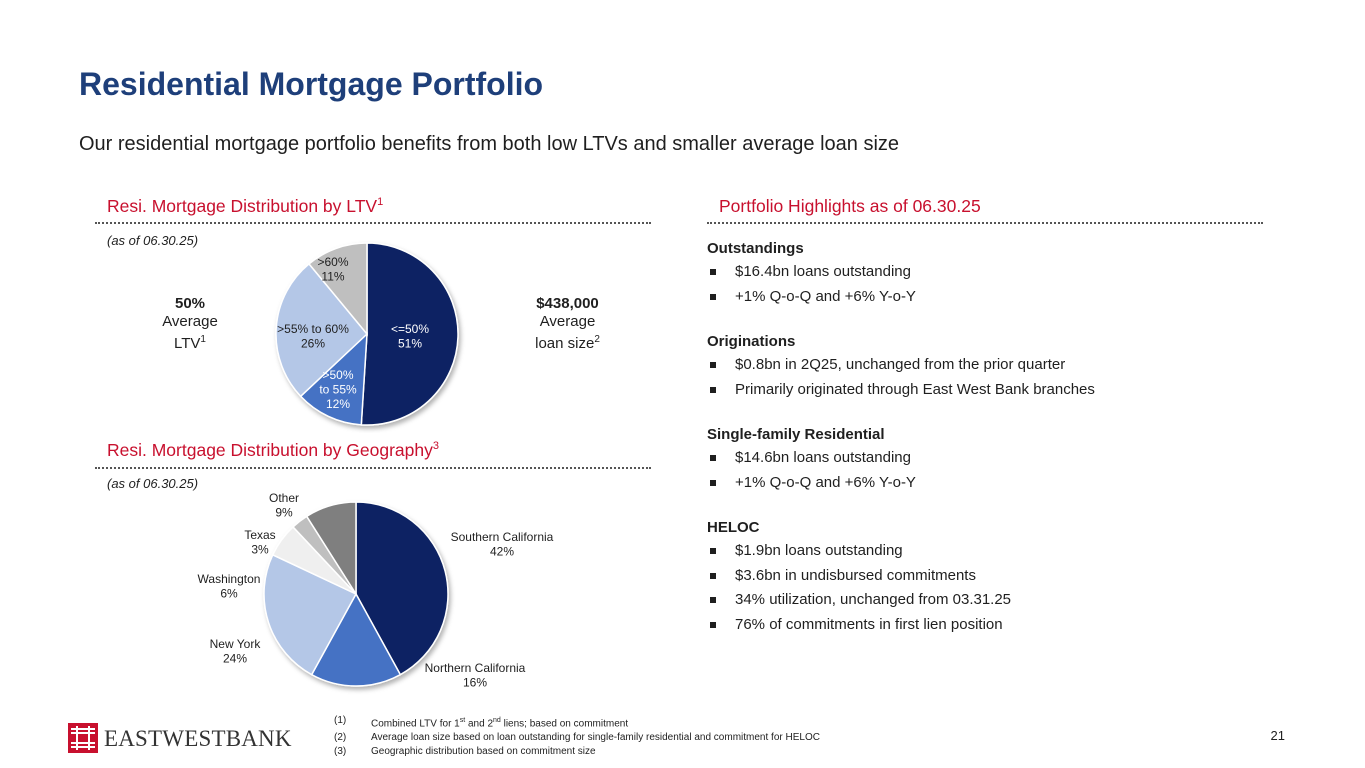 This screenshot has height=768, width=1365. What do you see at coordinates (245, 206) in the screenshot?
I see `ltv-section-heading: Resi. Mortgage Distribution by LTV1` at bounding box center [245, 206].